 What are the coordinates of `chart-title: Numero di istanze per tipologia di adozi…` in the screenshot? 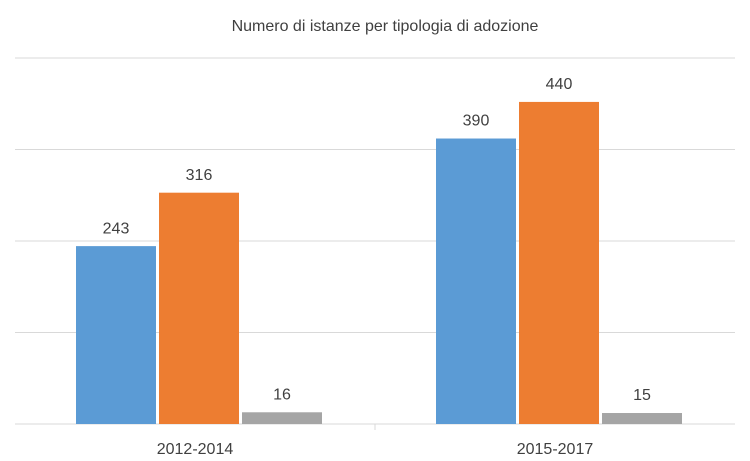 It's located at (385, 26).